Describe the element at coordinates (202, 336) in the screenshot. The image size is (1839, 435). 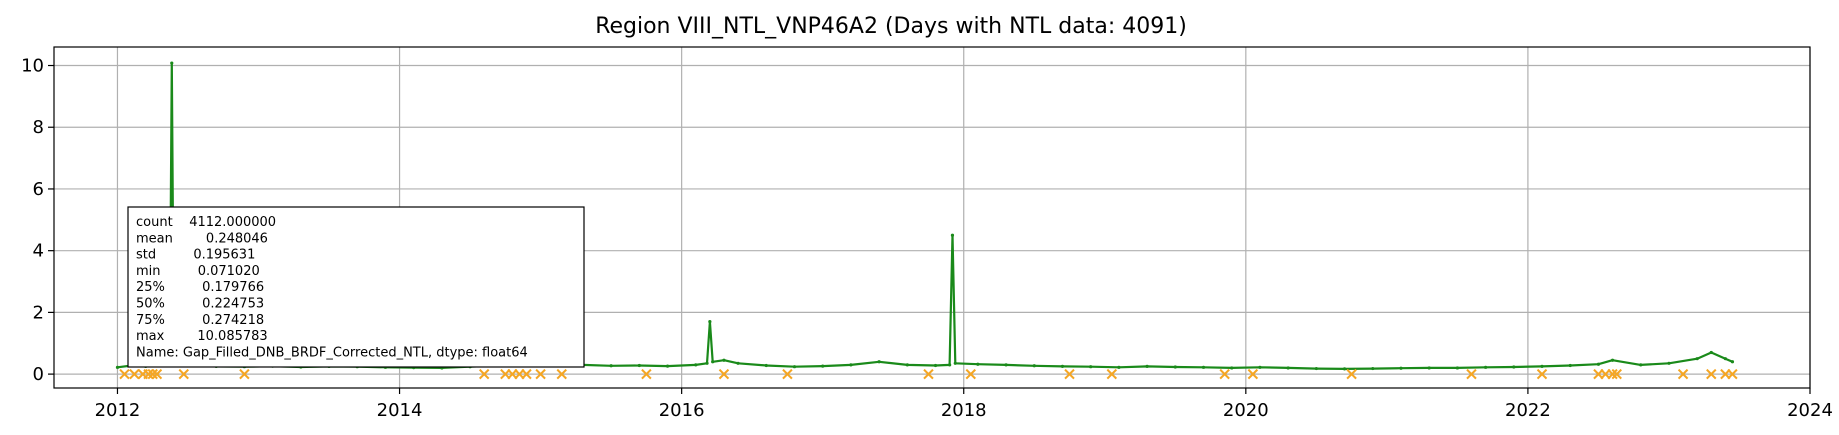
I see `stats-line: max 10.085783` at that location.